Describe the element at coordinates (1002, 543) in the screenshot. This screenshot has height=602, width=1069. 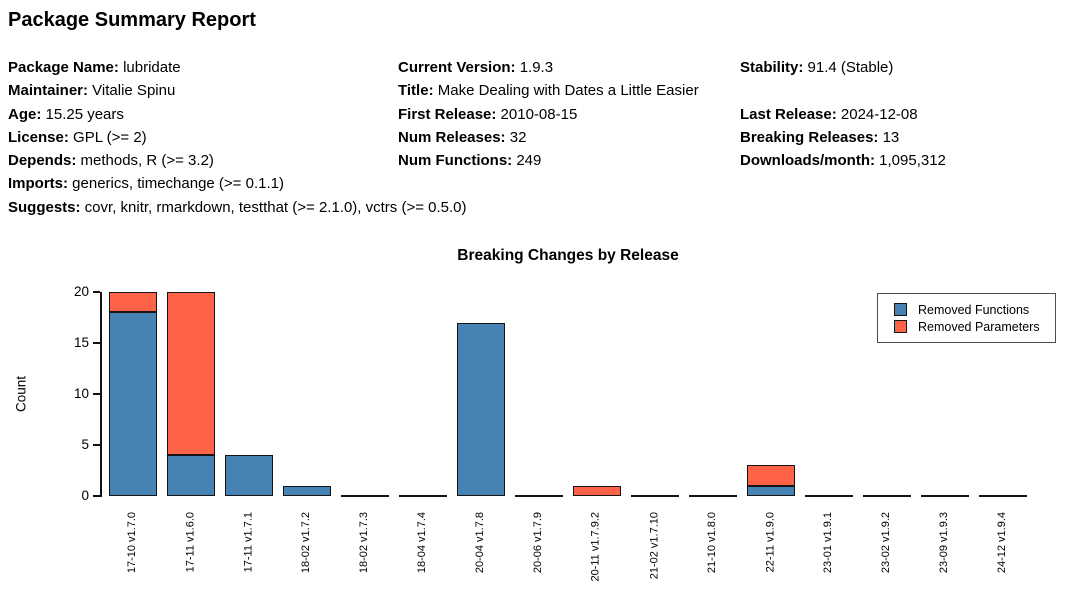
I see `x-tick-label: 24-12 v1.9.4` at that location.